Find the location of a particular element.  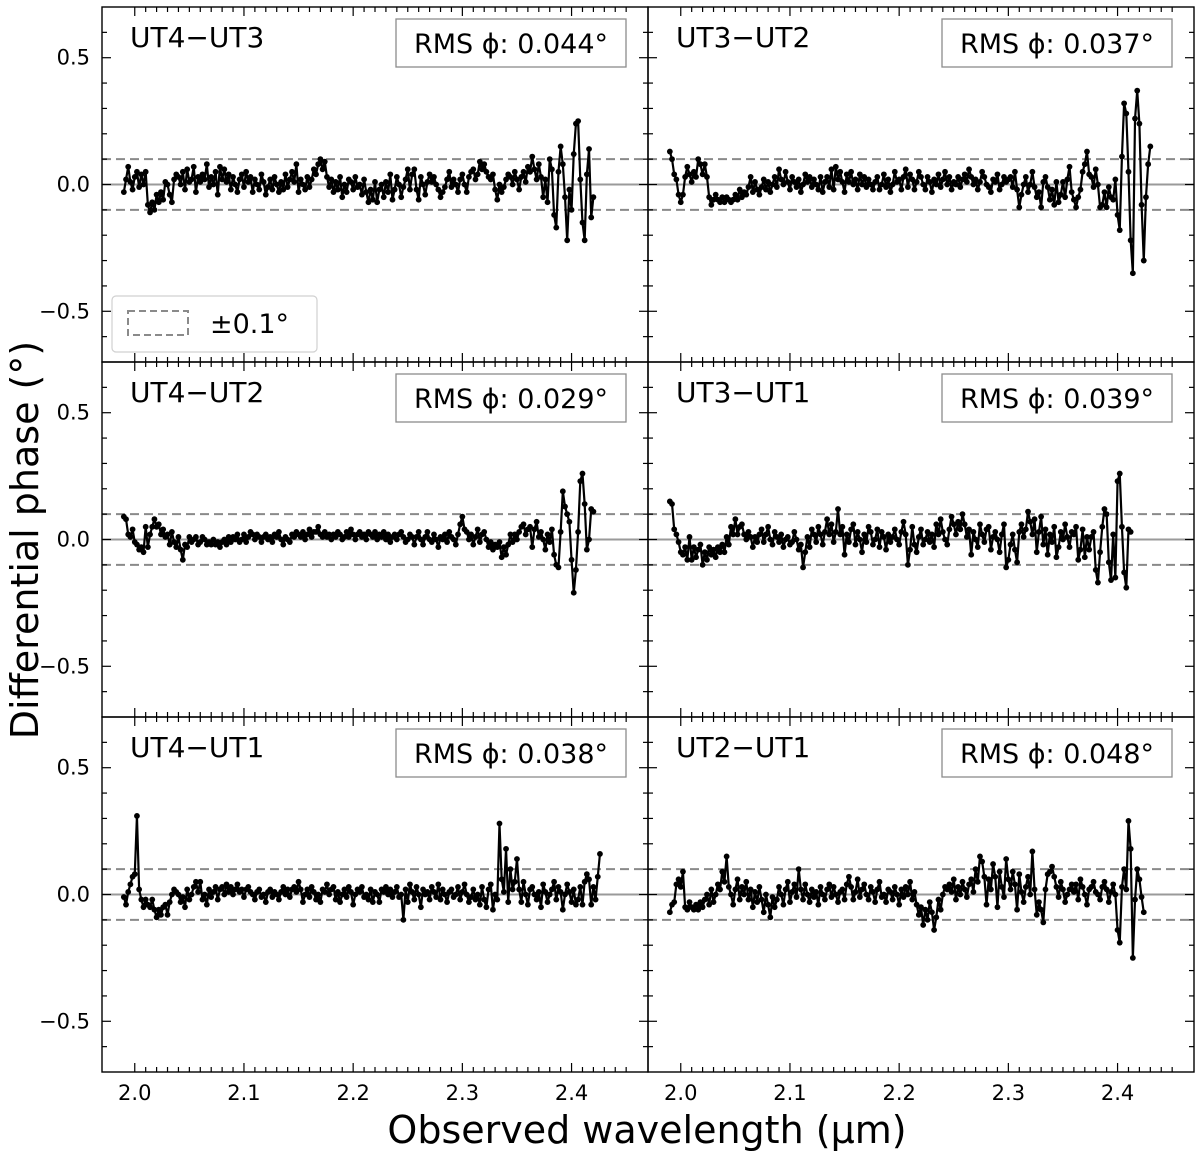

phase-series-line is located at coordinates (358, 181).